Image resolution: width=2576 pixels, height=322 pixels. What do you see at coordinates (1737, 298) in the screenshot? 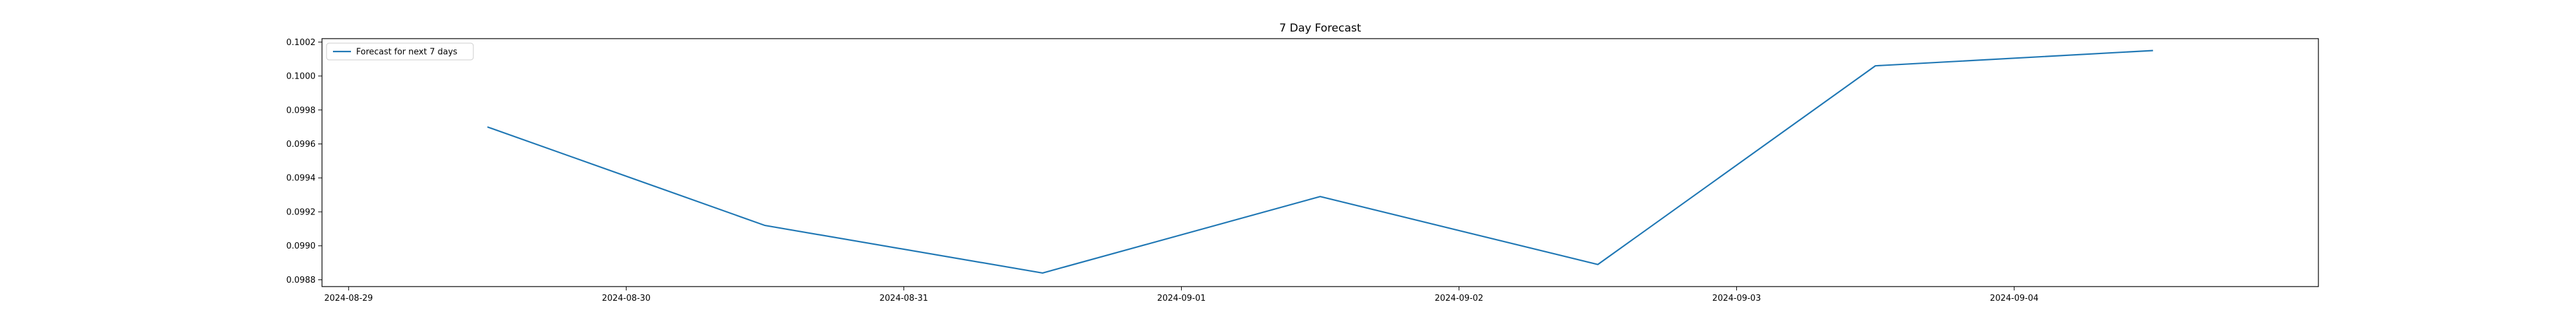
I see `x-tick-label: 2024-09-03` at bounding box center [1737, 298].